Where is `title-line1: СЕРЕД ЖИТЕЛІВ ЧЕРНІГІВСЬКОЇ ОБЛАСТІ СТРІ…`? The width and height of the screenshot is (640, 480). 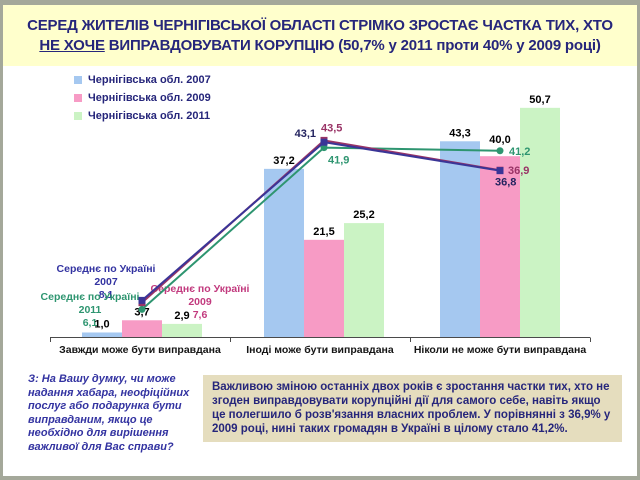
title-line1: СЕРЕД ЖИТЕЛІВ ЧЕРНІГІВСЬКОЇ ОБЛАСТІ СТРІ… is located at coordinates (320, 25).